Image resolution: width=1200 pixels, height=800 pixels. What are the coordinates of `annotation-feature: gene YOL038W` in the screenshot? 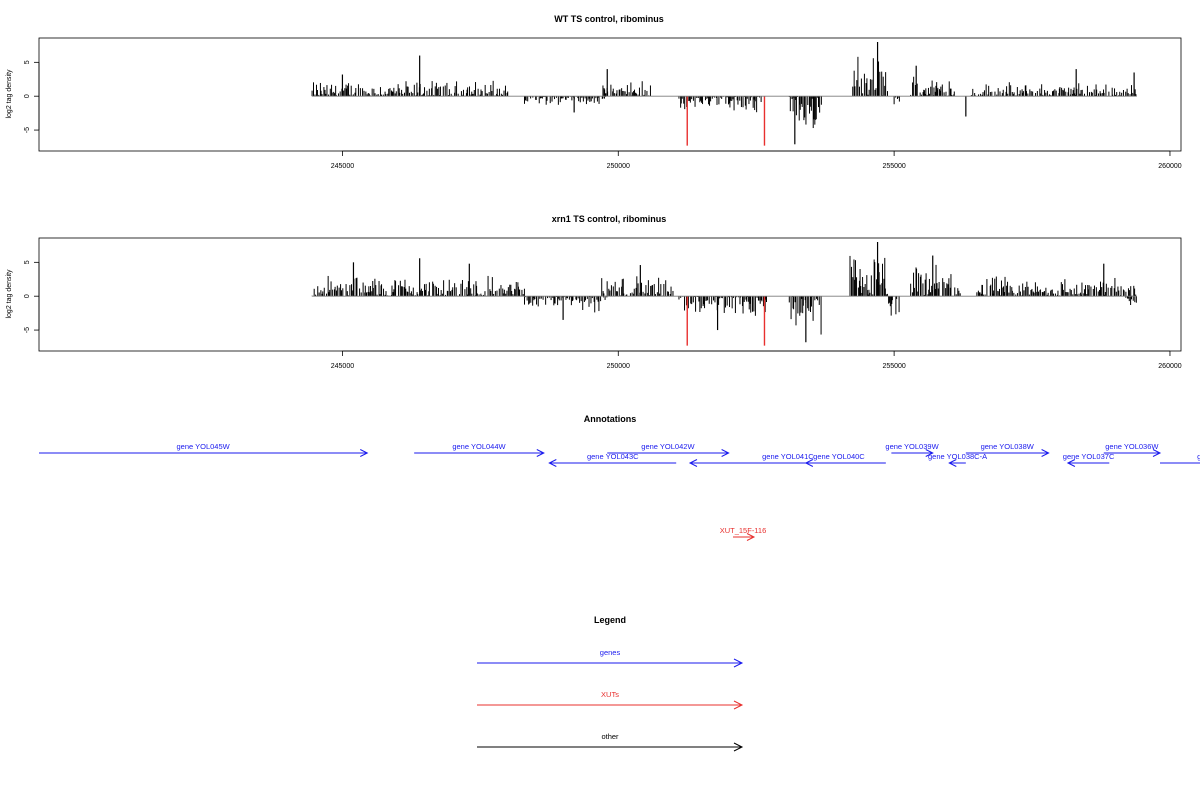 It's located at (1007, 449).